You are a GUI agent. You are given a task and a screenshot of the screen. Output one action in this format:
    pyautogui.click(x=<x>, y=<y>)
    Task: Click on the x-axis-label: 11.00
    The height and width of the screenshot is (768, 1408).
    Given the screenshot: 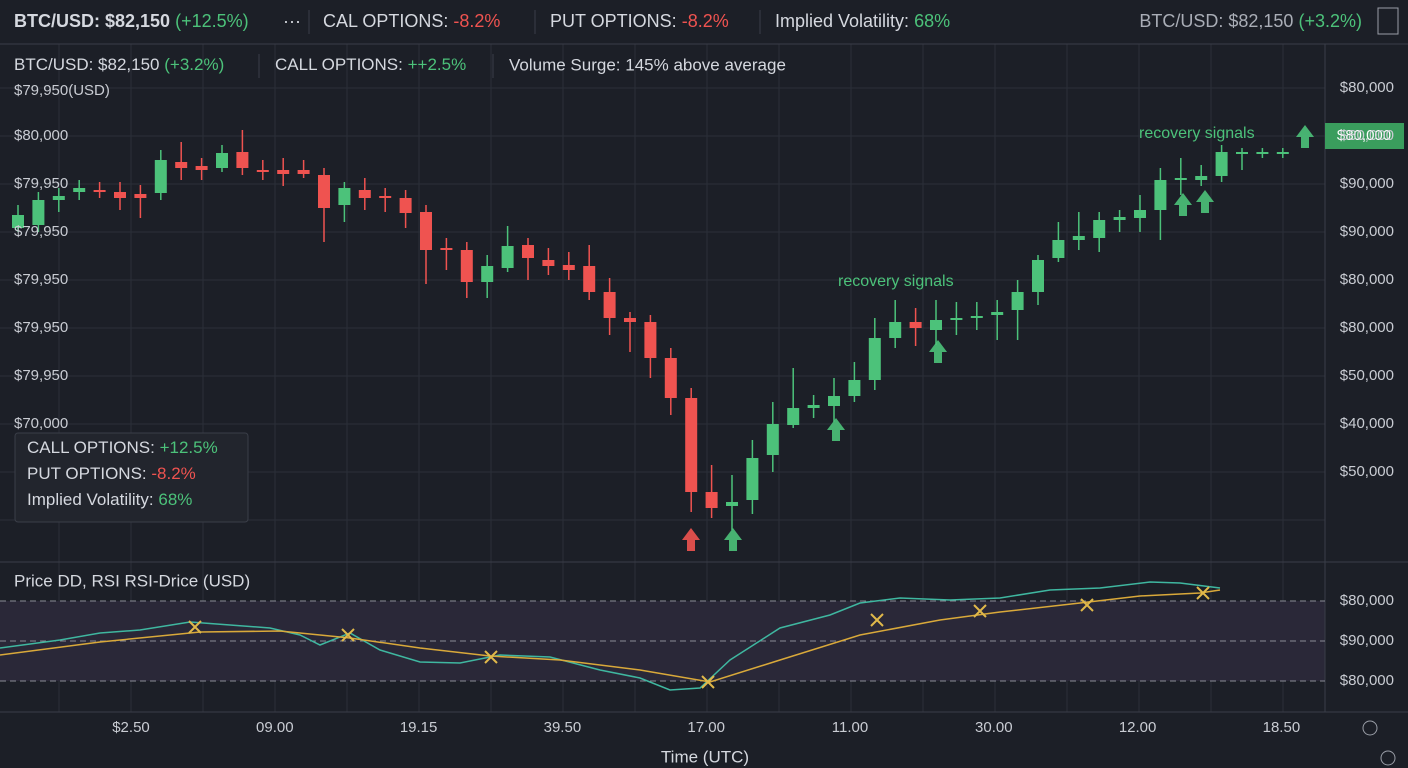 What is the action you would take?
    pyautogui.click(x=850, y=727)
    